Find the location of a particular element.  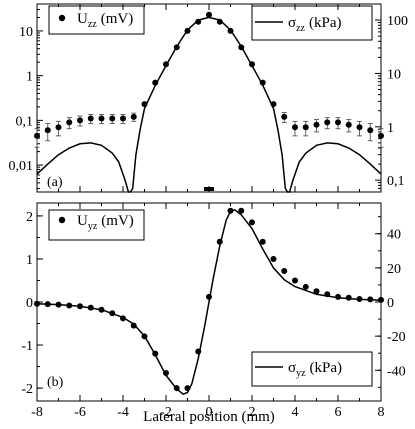

y-right-tick-label: 0,1 is located at coordinates (396, 181).